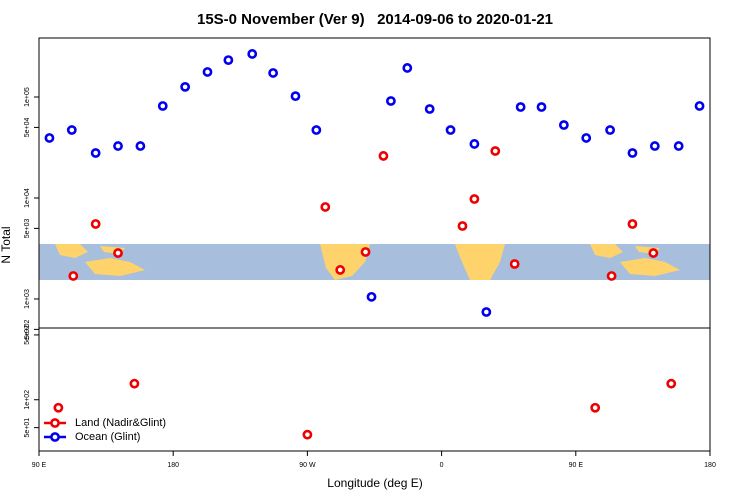 This screenshot has width=750, height=500. I want to click on y-tick-label: 1e+03, so click(27, 299).